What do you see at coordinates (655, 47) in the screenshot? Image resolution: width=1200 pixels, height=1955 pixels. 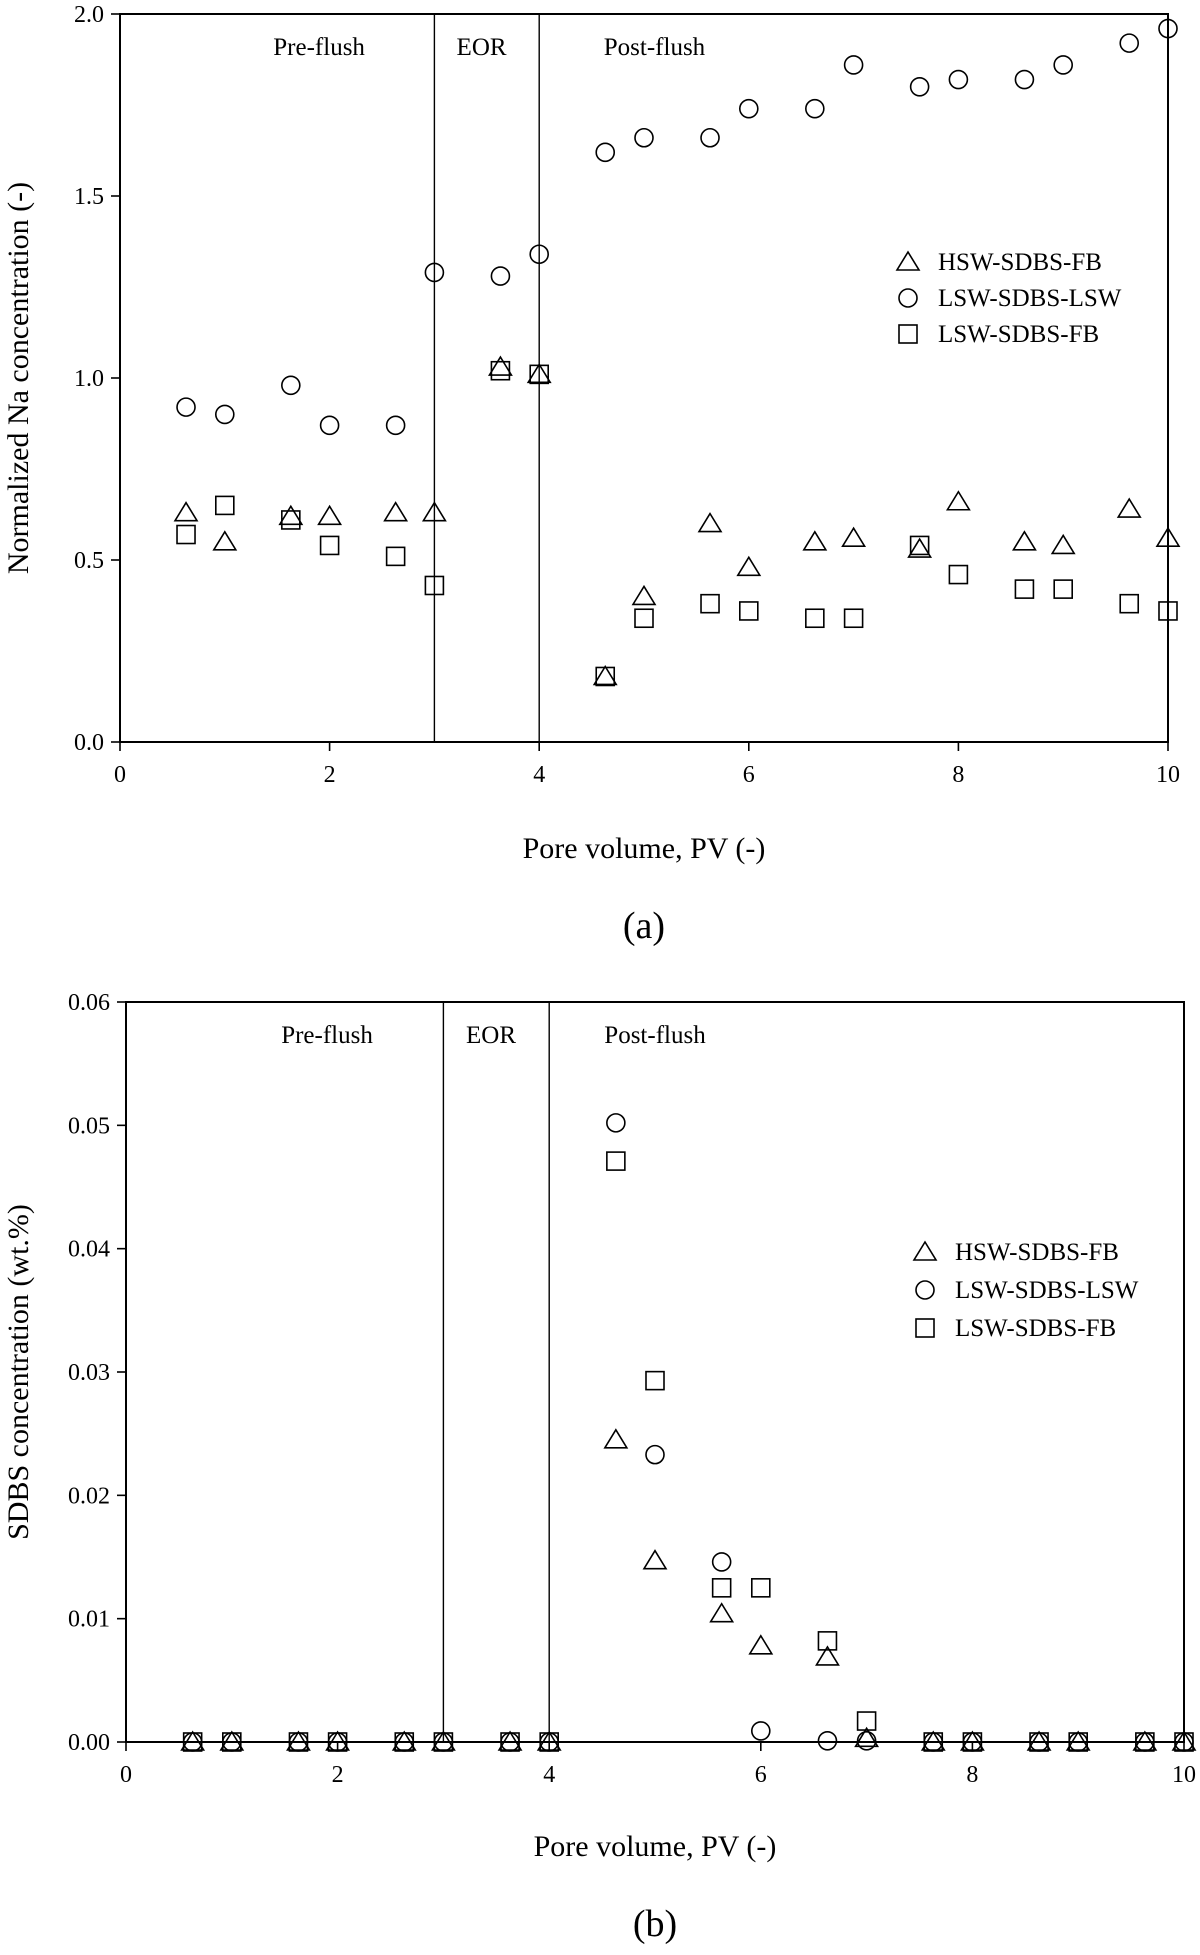 I see `region-label: Post-flush` at bounding box center [655, 47].